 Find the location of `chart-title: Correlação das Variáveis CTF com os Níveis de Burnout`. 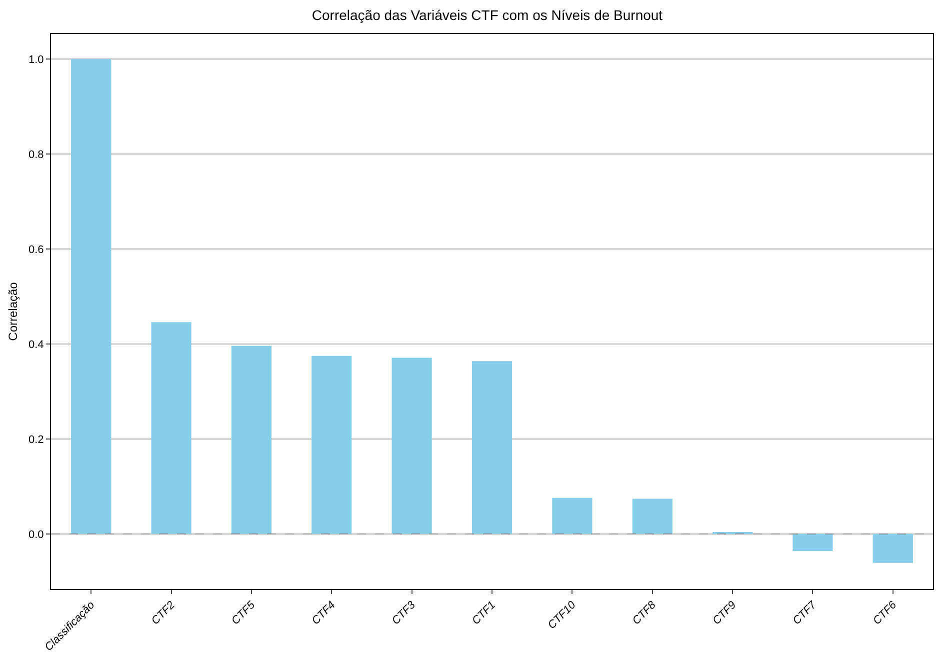

chart-title: Correlação das Variáveis CTF com os Níveis de Burnout is located at coordinates (487, 14).